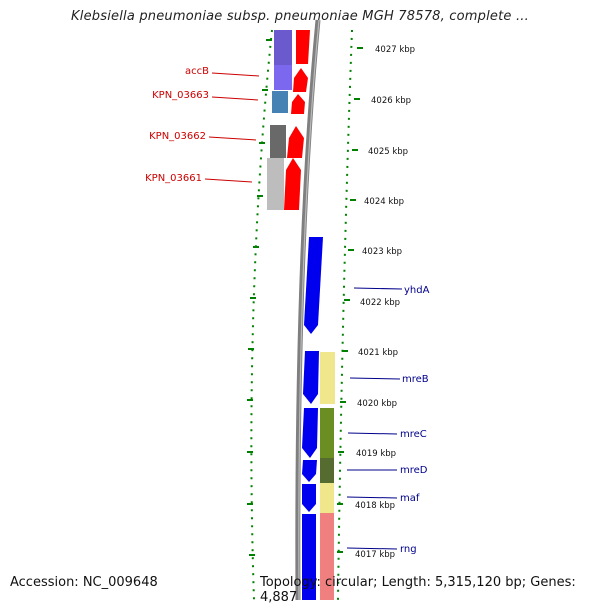 The height and width of the screenshot is (605, 600). I want to click on maf-block, so click(327, 498).